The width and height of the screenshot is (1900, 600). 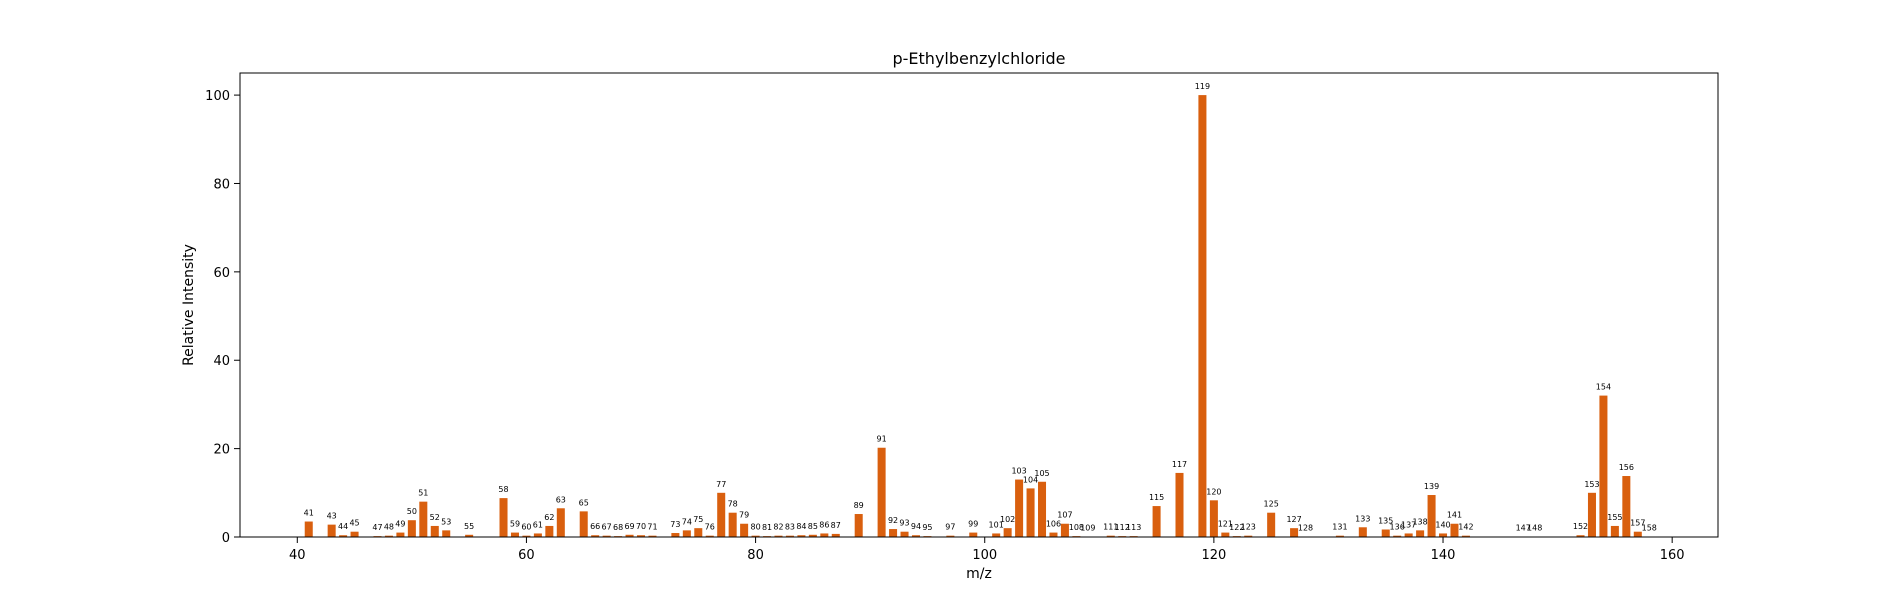 What do you see at coordinates (343, 526) in the screenshot?
I see `bar-label-mz-44: 44` at bounding box center [343, 526].